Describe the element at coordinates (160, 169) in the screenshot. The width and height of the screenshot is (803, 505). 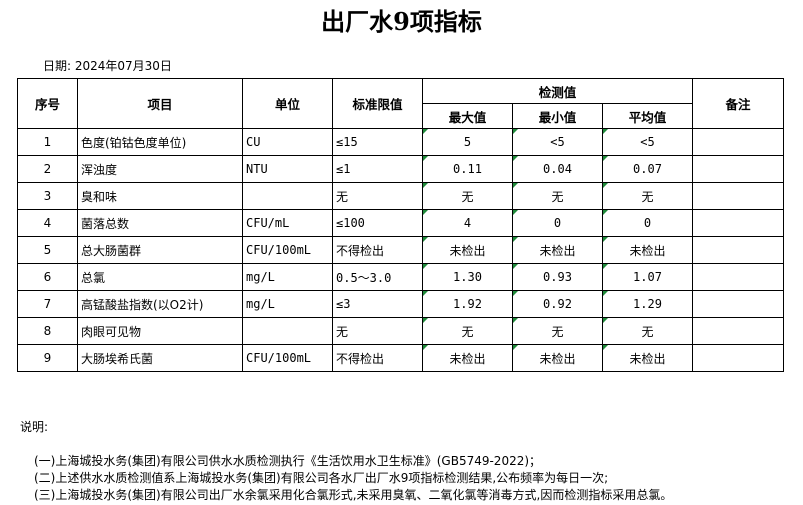
I see `cell-item: 浑浊度` at that location.